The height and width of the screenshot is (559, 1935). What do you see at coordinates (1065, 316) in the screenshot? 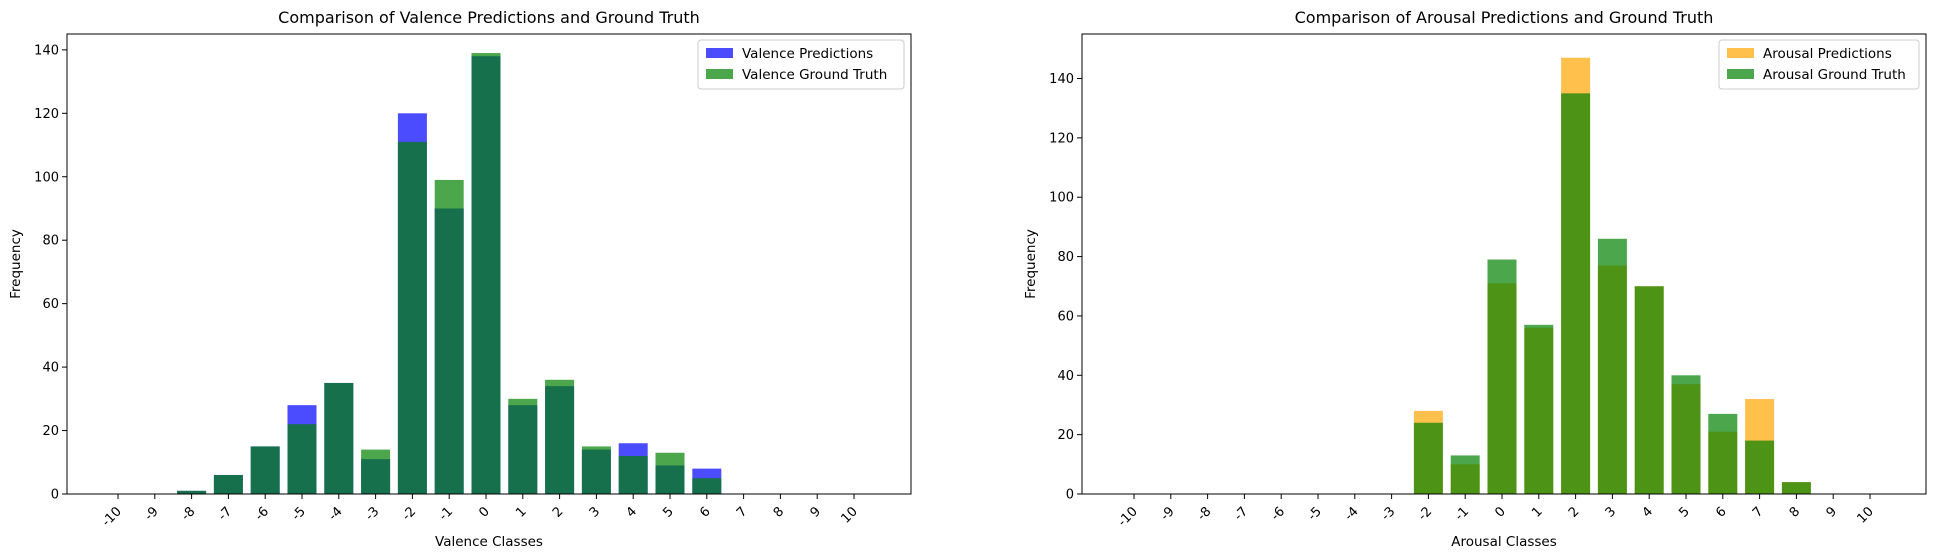
I see `y-tick-label: 60` at bounding box center [1065, 316].